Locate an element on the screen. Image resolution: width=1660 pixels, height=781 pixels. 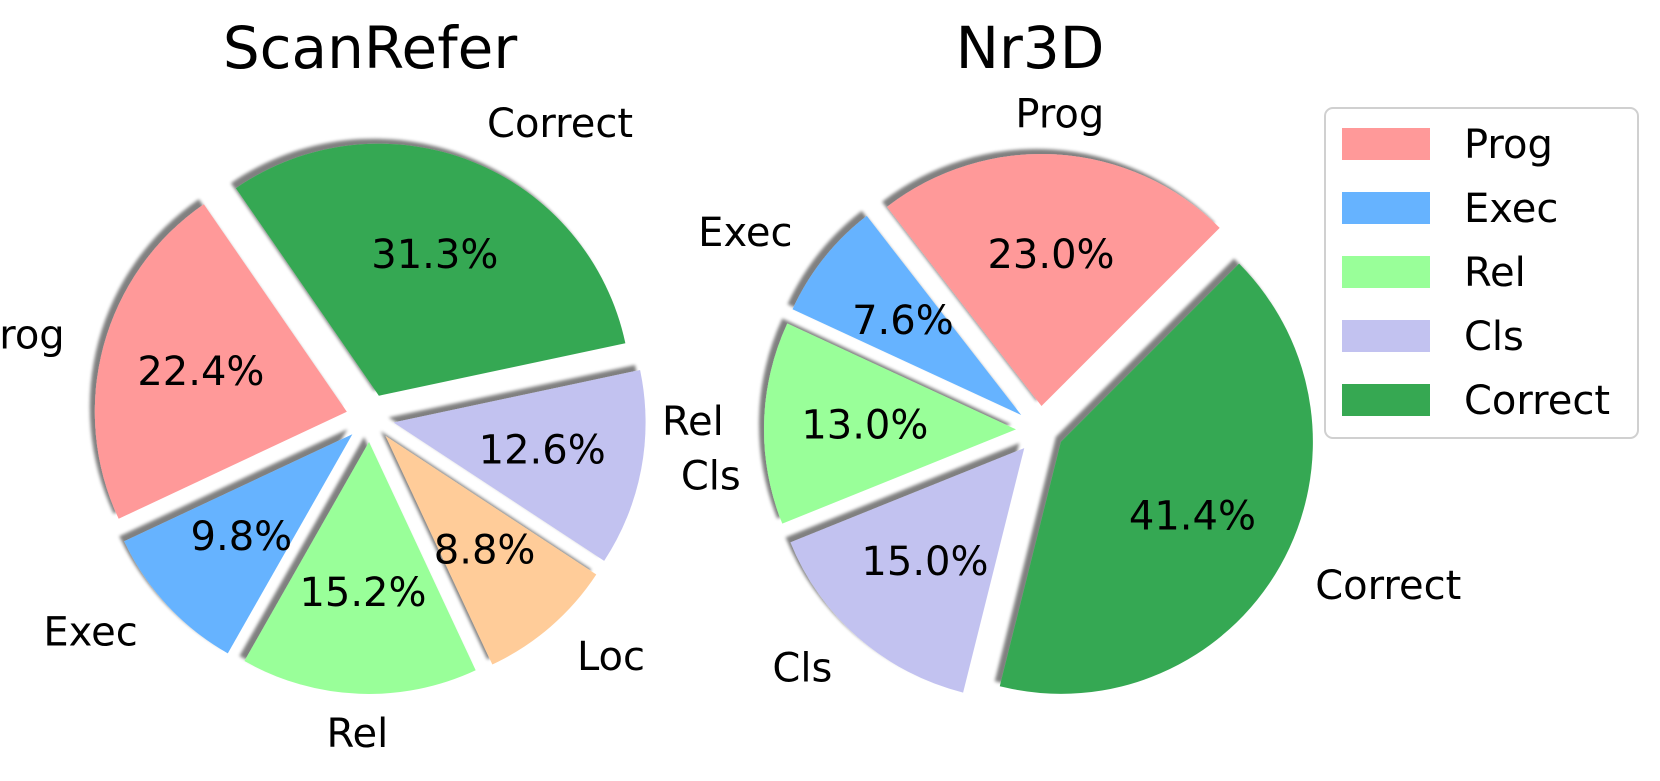
scanrefer-title: ScanRefer is located at coordinates (370, 48).